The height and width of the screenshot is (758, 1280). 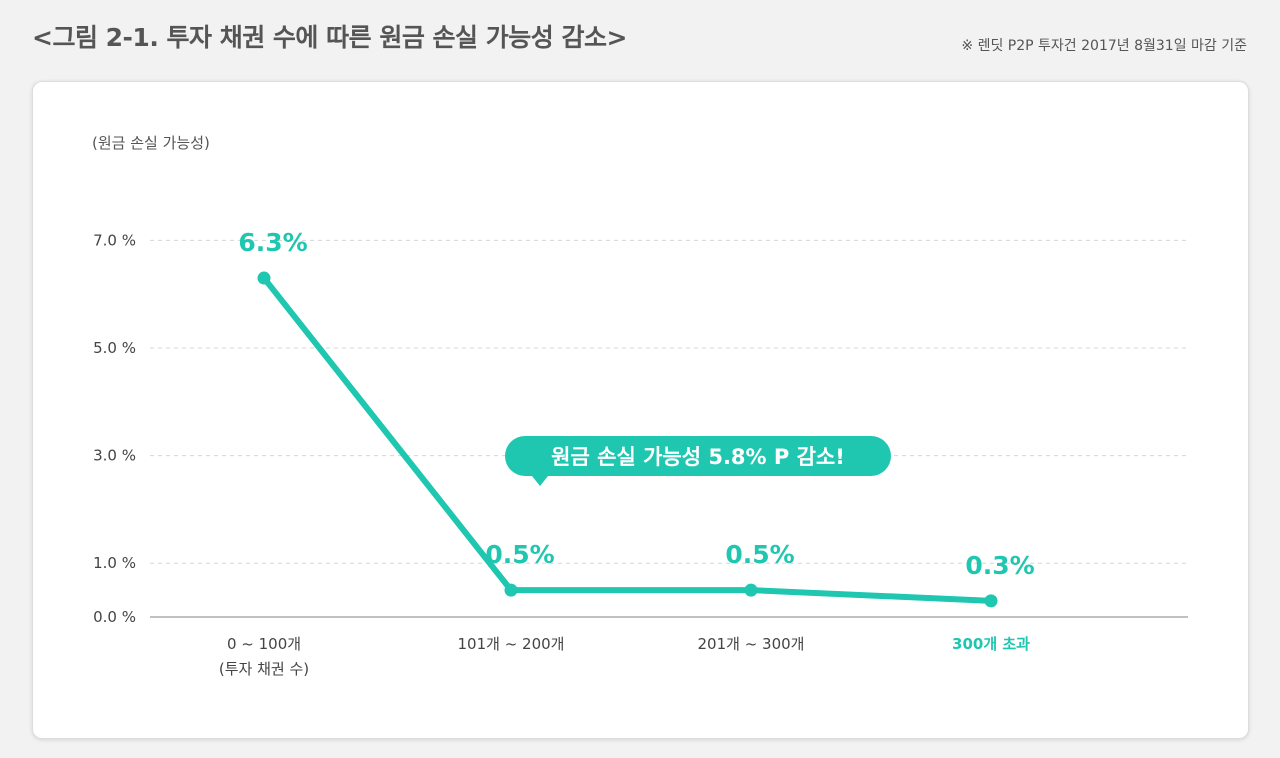 What do you see at coordinates (264, 644) in the screenshot?
I see `x-tick-label: 0 ~ 100개` at bounding box center [264, 644].